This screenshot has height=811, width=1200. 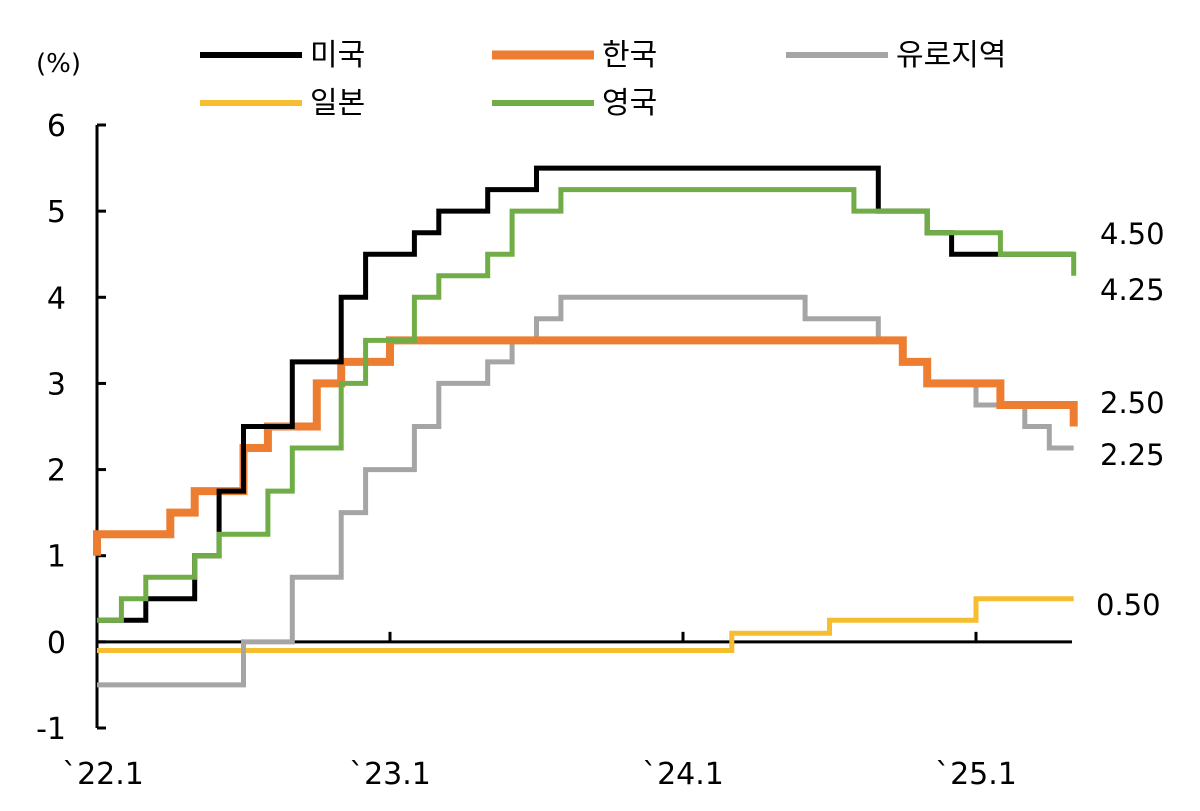 I want to click on end-value-label: 0.50, so click(x=1128, y=605).